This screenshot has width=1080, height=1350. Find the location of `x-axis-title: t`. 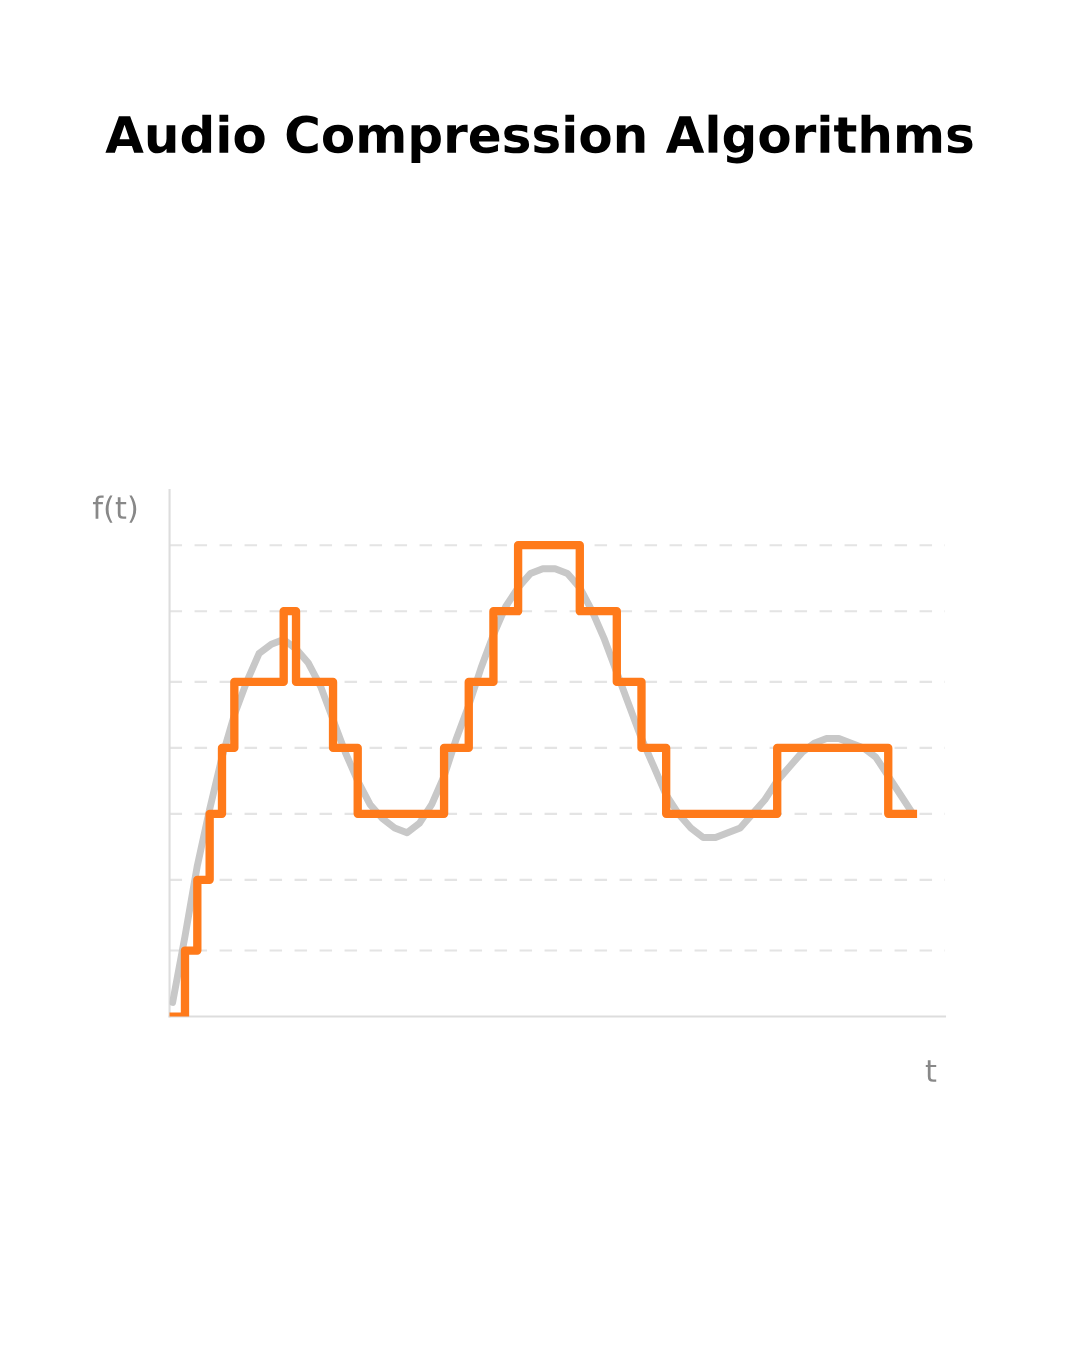

x-axis-title: t is located at coordinates (931, 1071).